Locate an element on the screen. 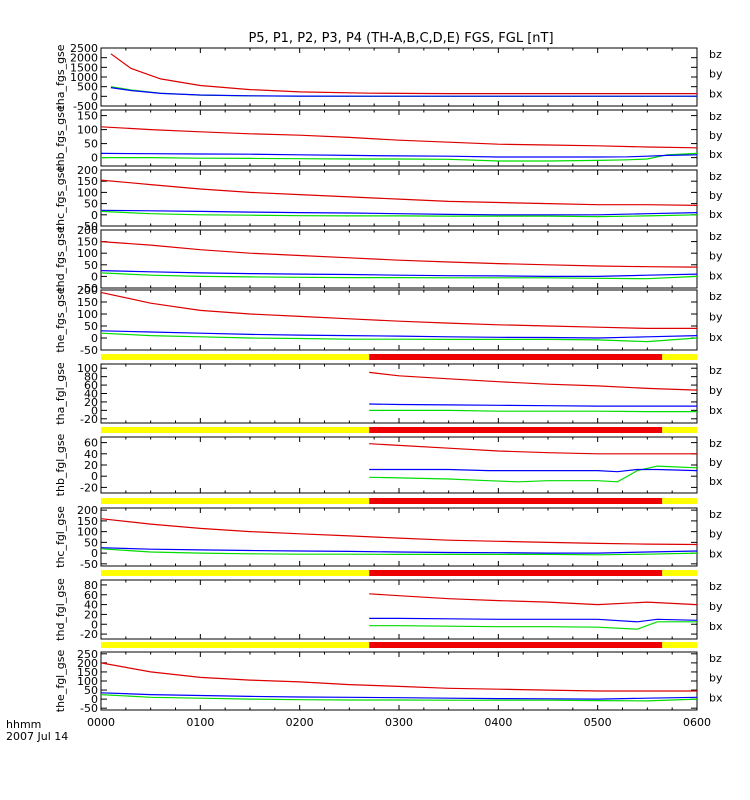 Image resolution: width=750 pixels, height=800 pixels. x-tick-label: 0100 is located at coordinates (200, 722).